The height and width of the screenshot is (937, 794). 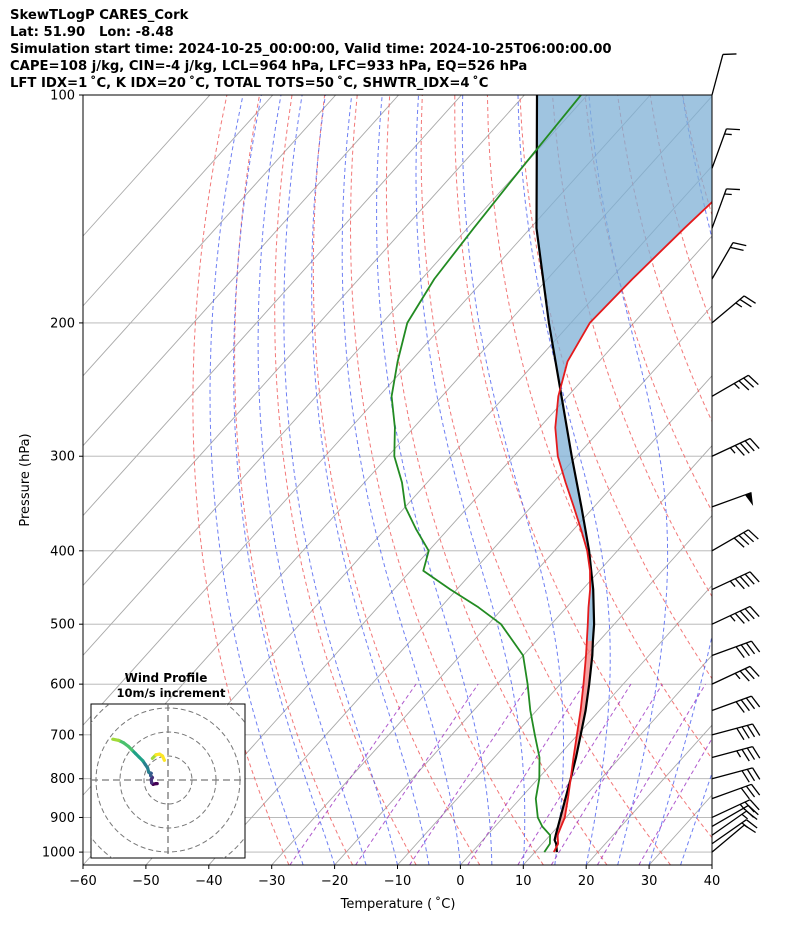 What do you see at coordinates (168, 781) in the screenshot?
I see `hodograph-plot` at bounding box center [168, 781].